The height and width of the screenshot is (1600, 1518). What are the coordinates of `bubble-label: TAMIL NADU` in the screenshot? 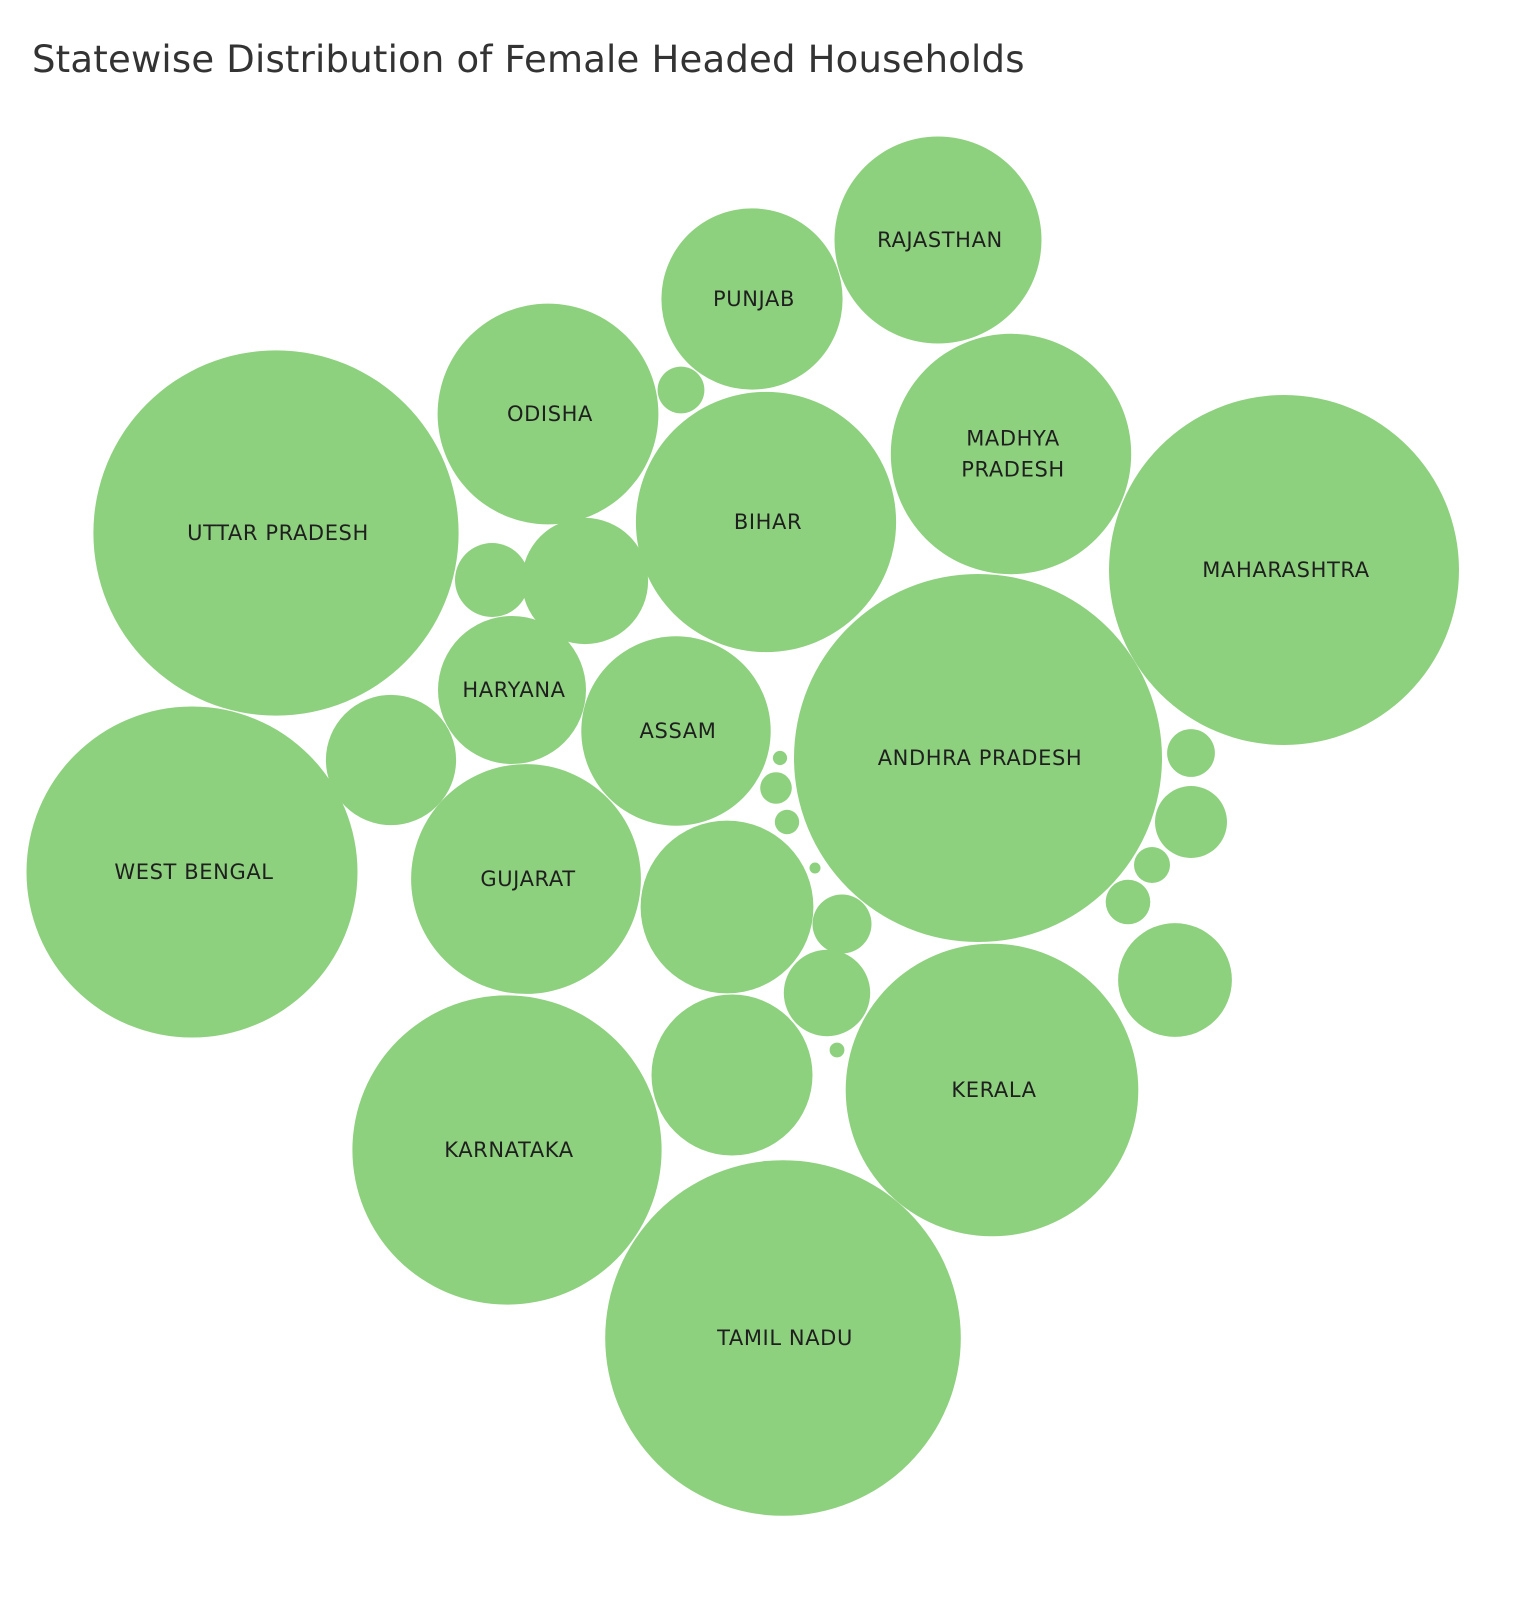 It's located at (784, 1338).